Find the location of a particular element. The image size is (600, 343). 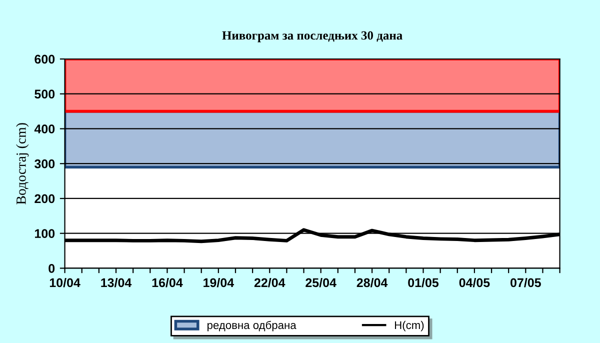

x-tick-label: 04/05 is located at coordinates (474, 283).